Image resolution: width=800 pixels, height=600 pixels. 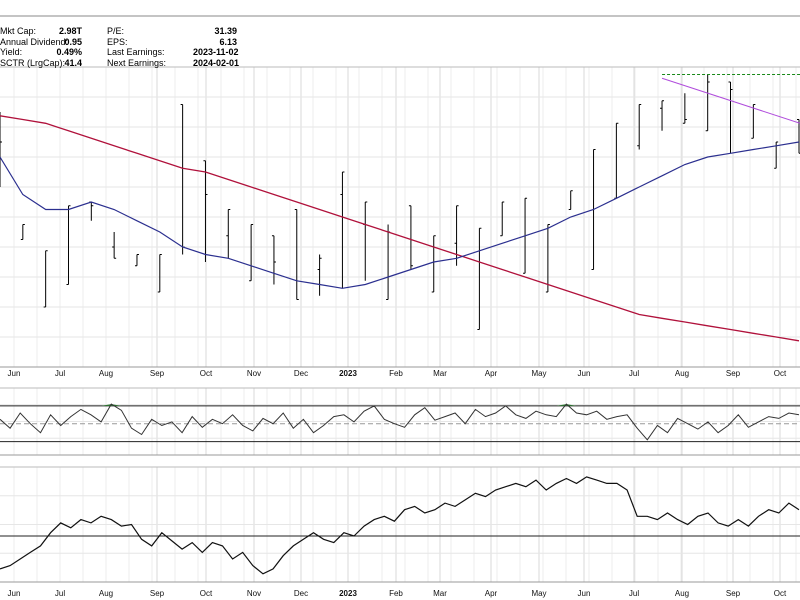 What do you see at coordinates (440, 593) in the screenshot?
I see `x-tick-label-bottom: Mar` at bounding box center [440, 593].